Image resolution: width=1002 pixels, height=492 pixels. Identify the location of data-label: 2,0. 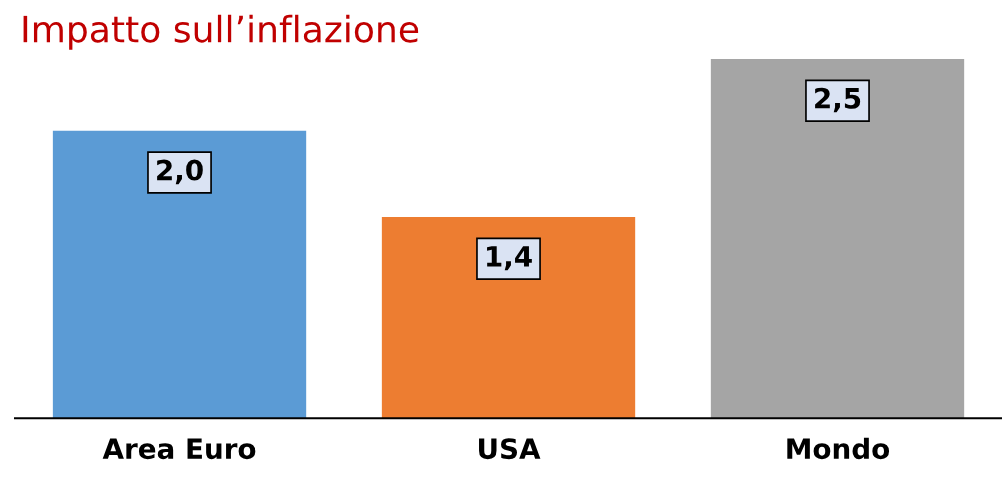
(180, 172).